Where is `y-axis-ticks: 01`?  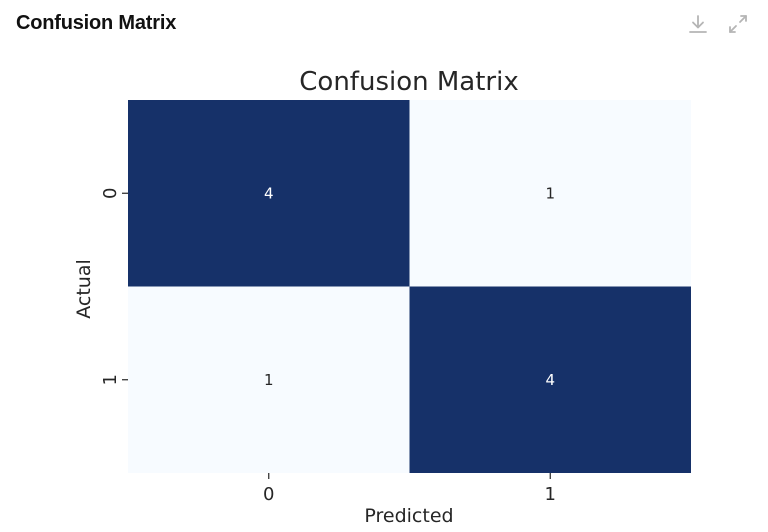
y-axis-ticks: 01 is located at coordinates (114, 286).